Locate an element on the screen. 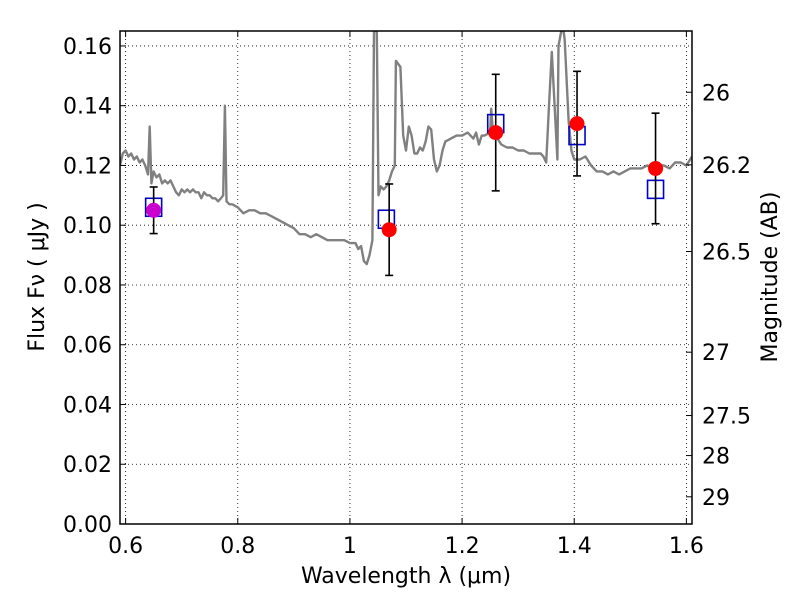 The width and height of the screenshot is (800, 600). x-tick-label: 1.4 is located at coordinates (574, 546).